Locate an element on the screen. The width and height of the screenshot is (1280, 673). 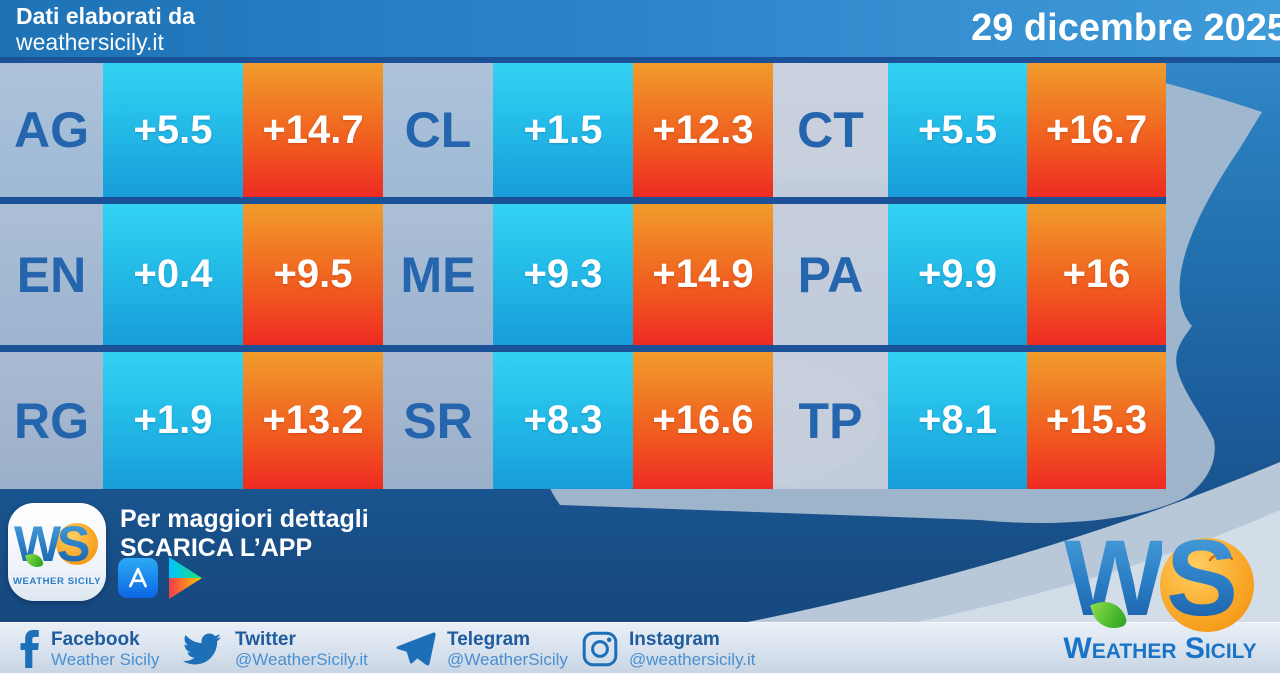
social-item-instagram: Instagram @weathersicily.it is located at coordinates (669, 649).